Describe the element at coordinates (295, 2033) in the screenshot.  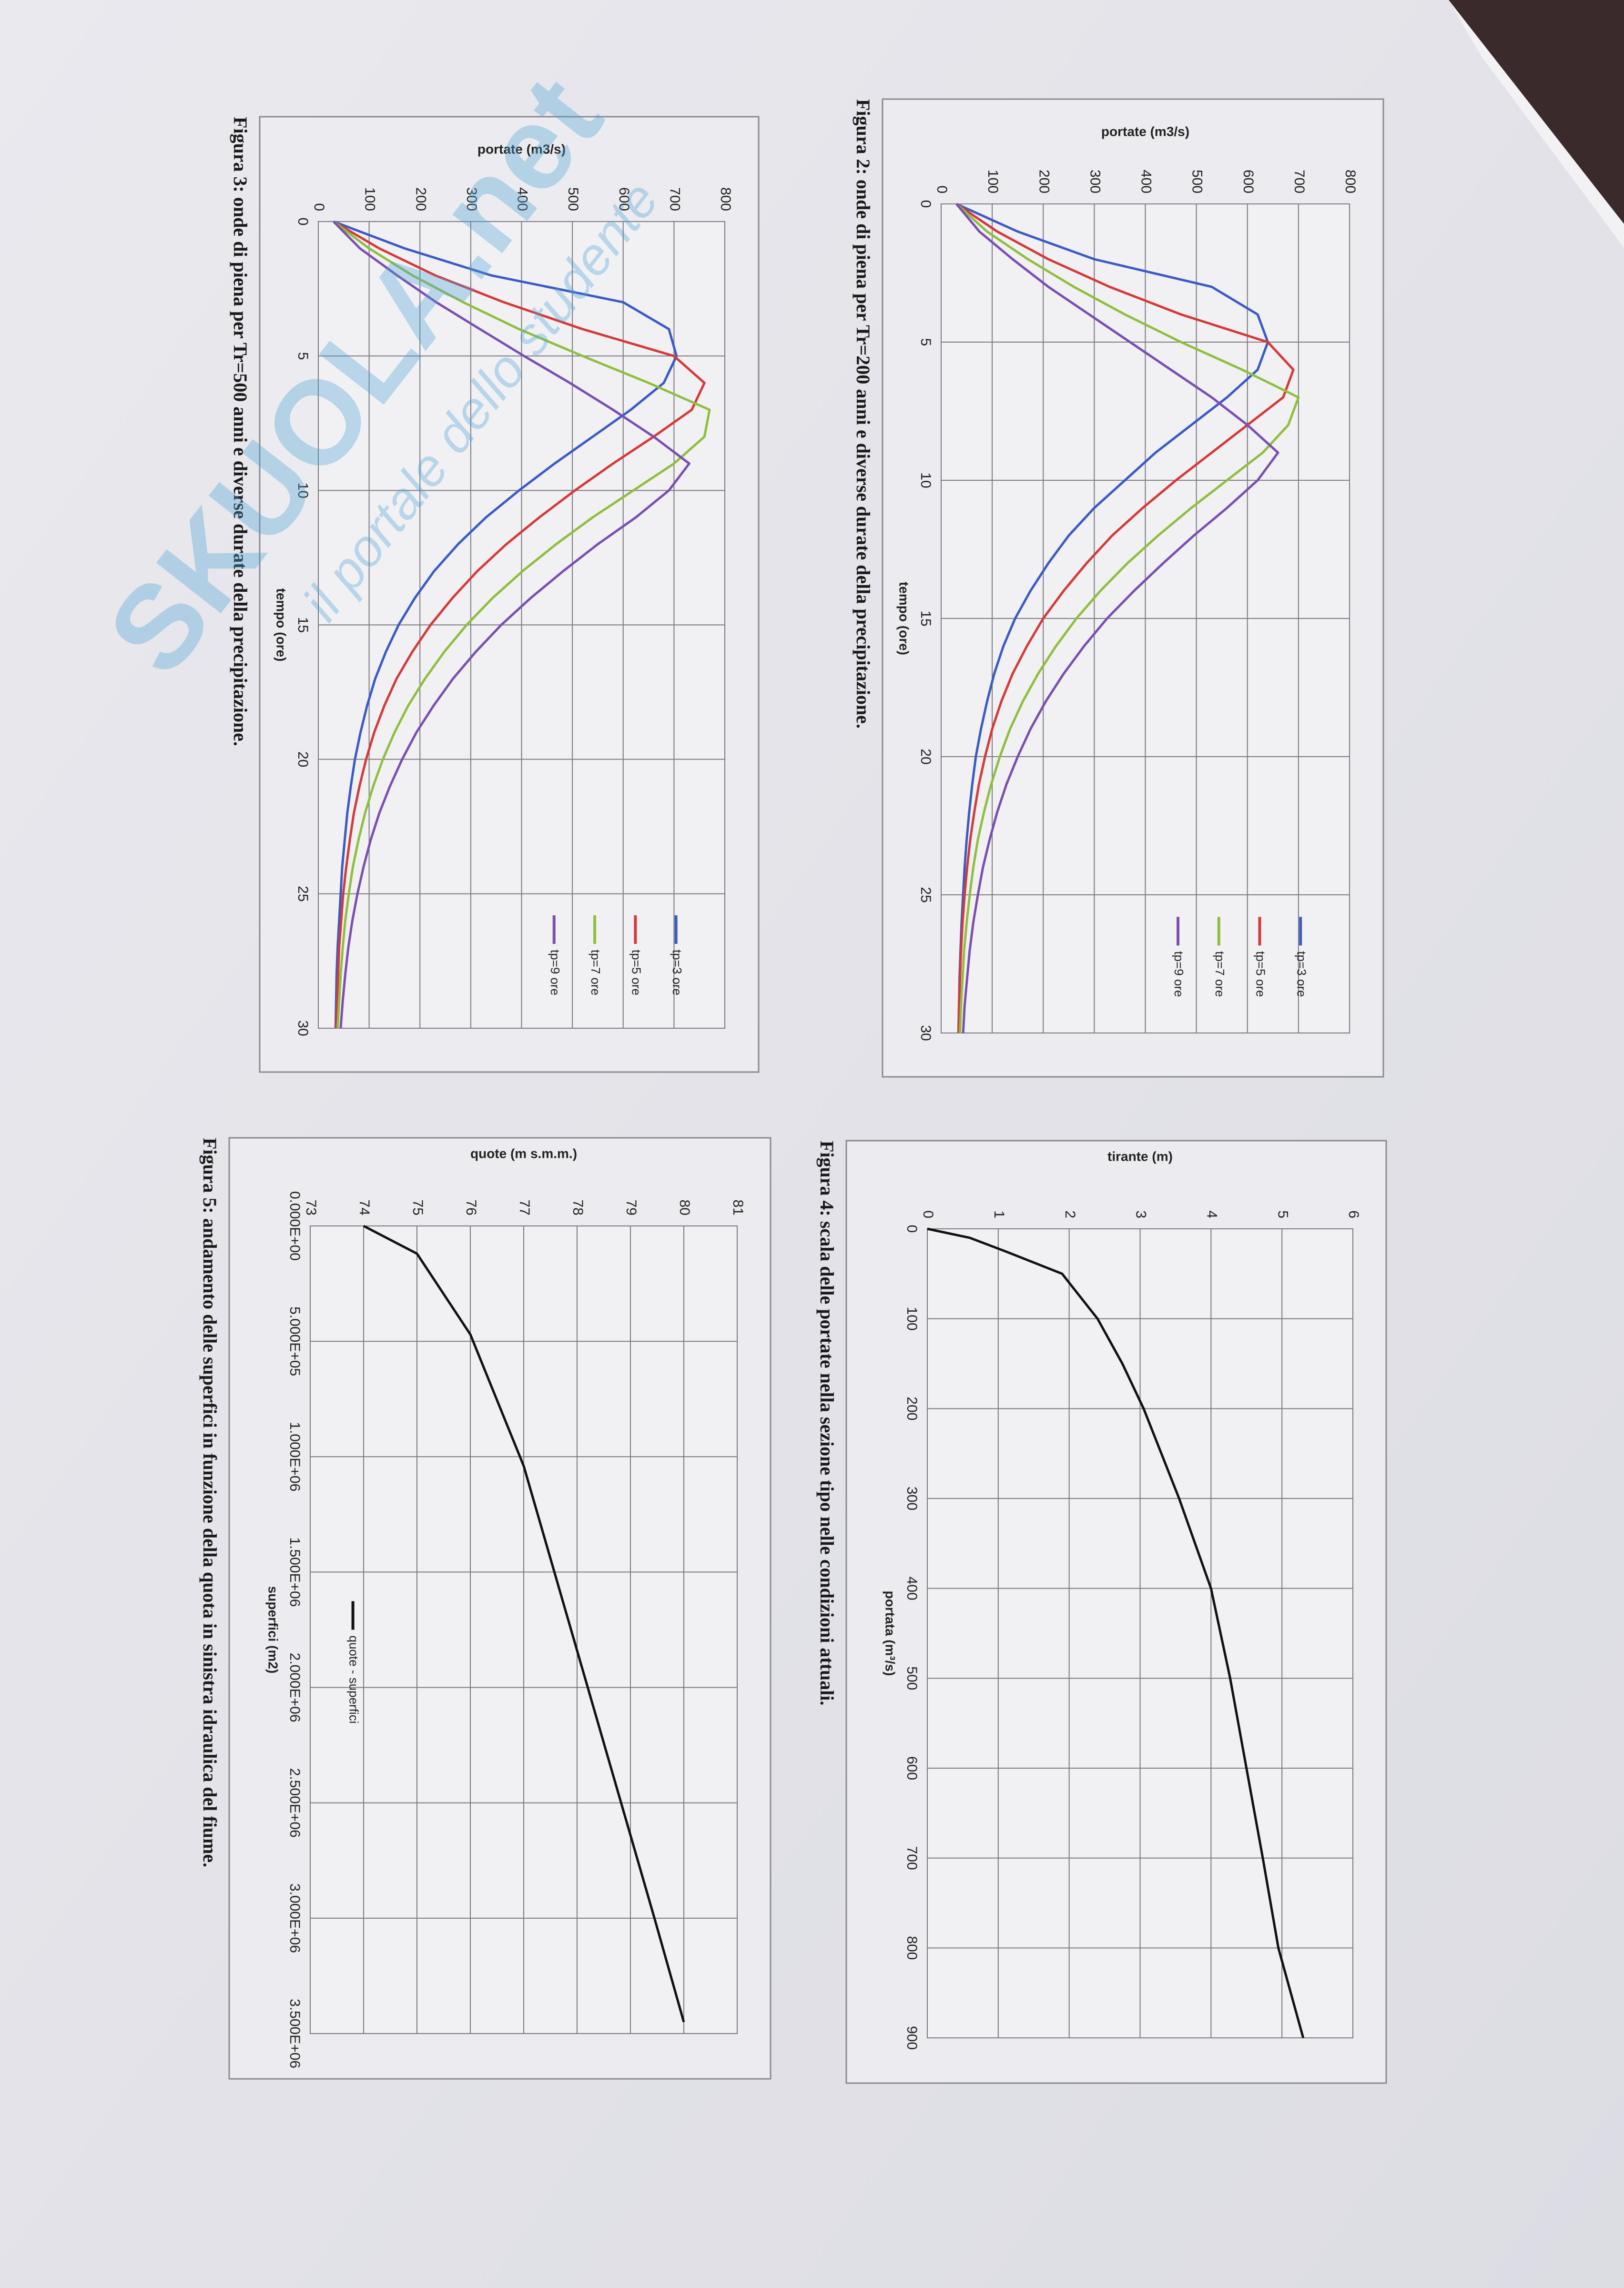
I see `x-tick-label: 3.500E+06` at that location.